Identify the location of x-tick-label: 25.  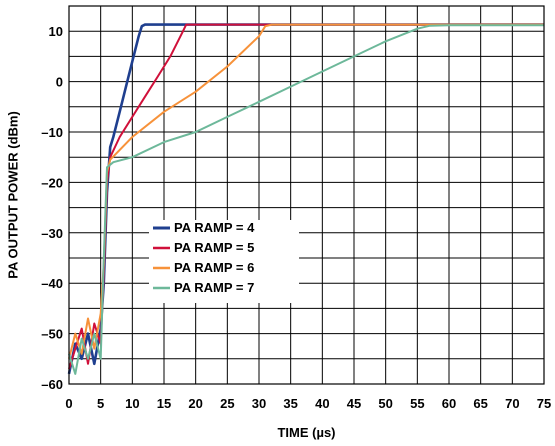
(227, 403).